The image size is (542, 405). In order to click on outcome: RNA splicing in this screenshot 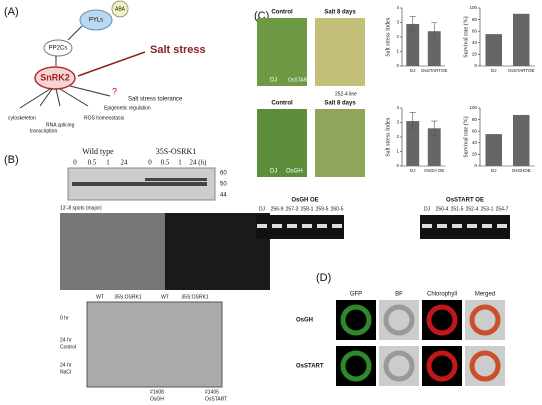, I will do `click(60, 125)`.